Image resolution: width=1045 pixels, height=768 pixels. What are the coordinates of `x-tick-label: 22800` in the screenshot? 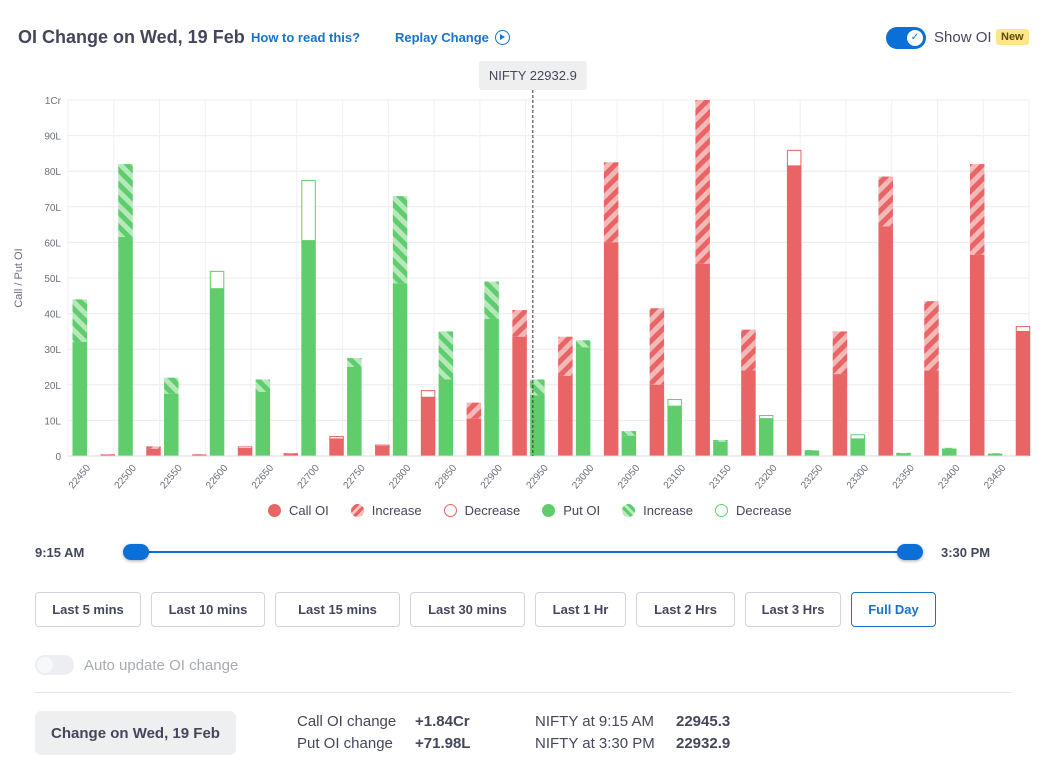 It's located at (400, 477).